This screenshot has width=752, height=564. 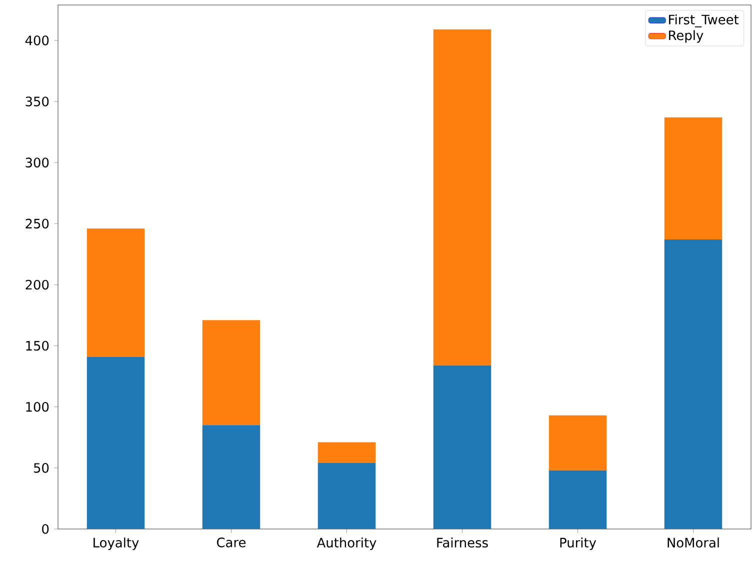 I want to click on legend-label: Reply, so click(x=686, y=36).